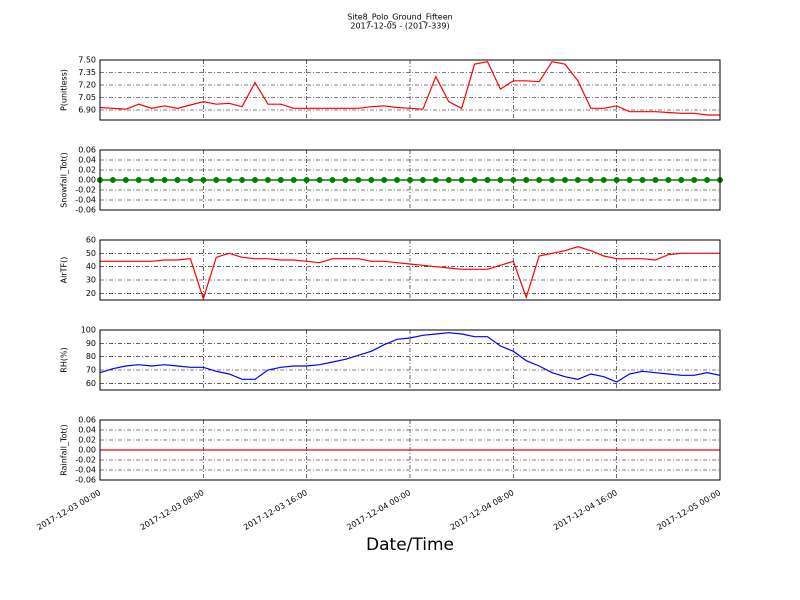  What do you see at coordinates (64, 450) in the screenshot?
I see `y-axis-label: Rainfall_Tot()` at bounding box center [64, 450].